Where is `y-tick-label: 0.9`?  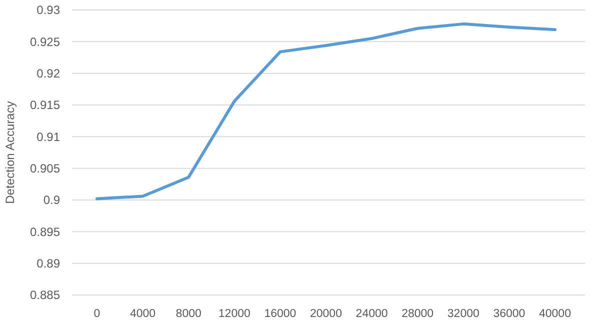
y-tick-label: 0.9 is located at coordinates (51, 200).